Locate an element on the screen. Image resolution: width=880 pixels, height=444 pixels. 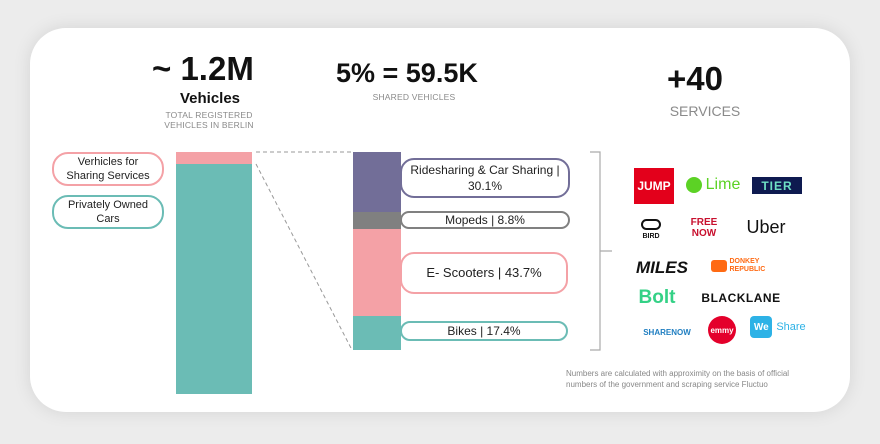
logo-jump: JUMP is located at coordinates (654, 186).